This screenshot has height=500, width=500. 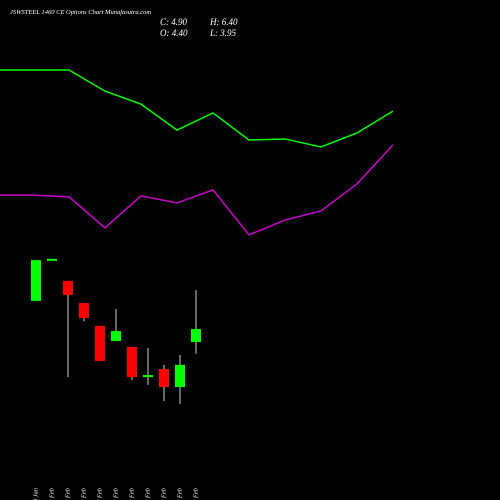 I want to click on x-tick-label: 24 Feb, so click(x=179, y=493).